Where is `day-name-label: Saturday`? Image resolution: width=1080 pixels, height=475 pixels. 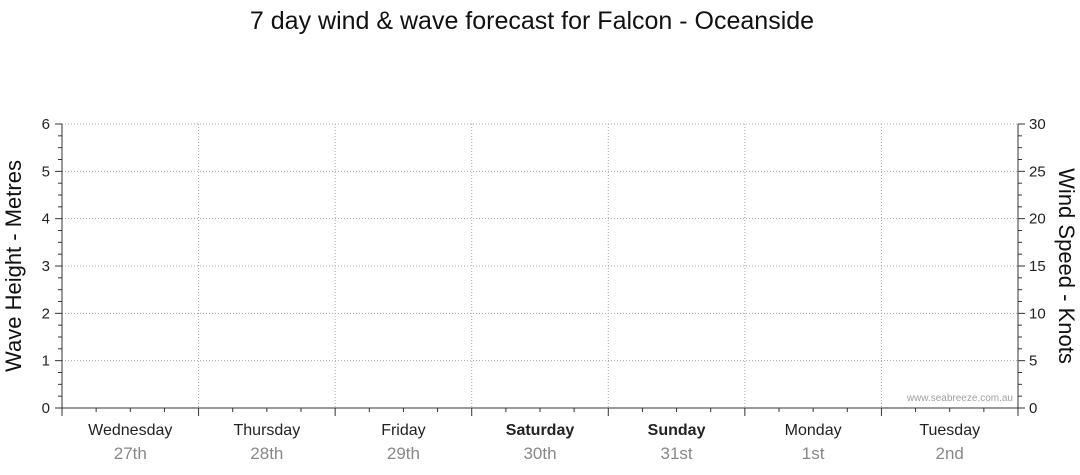
day-name-label: Saturday is located at coordinates (540, 430).